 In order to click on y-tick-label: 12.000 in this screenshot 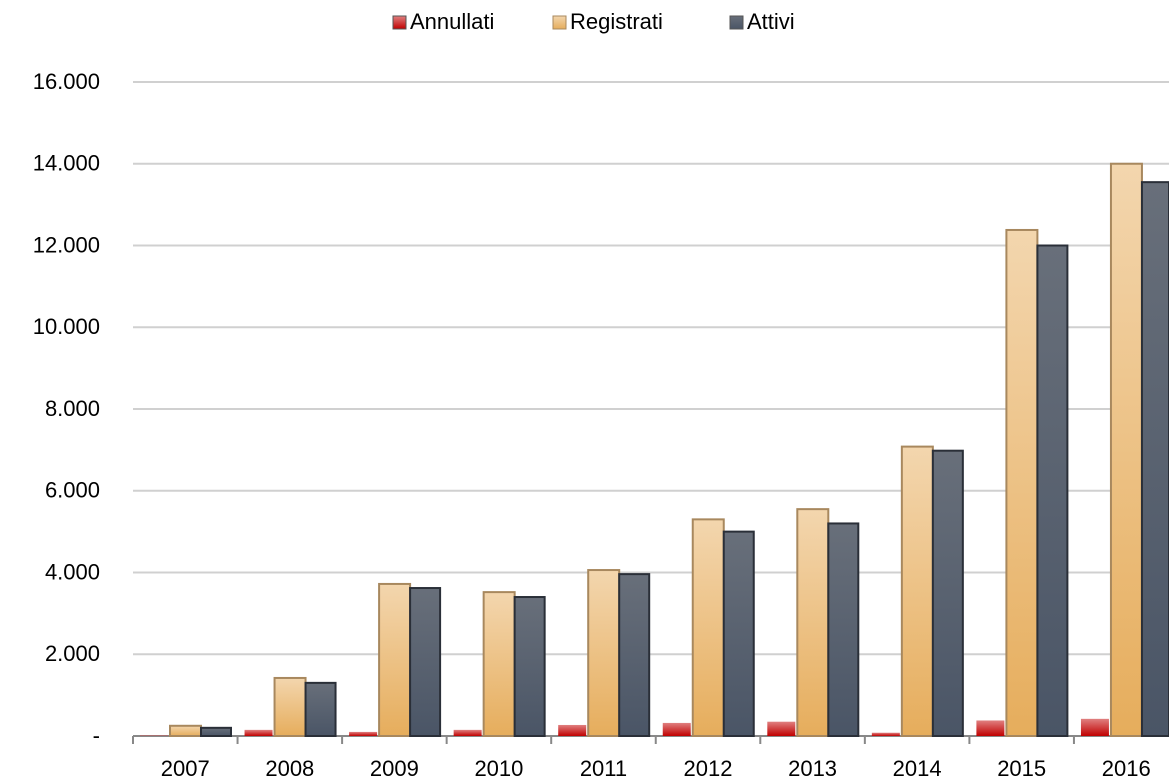, I will do `click(66, 244)`.